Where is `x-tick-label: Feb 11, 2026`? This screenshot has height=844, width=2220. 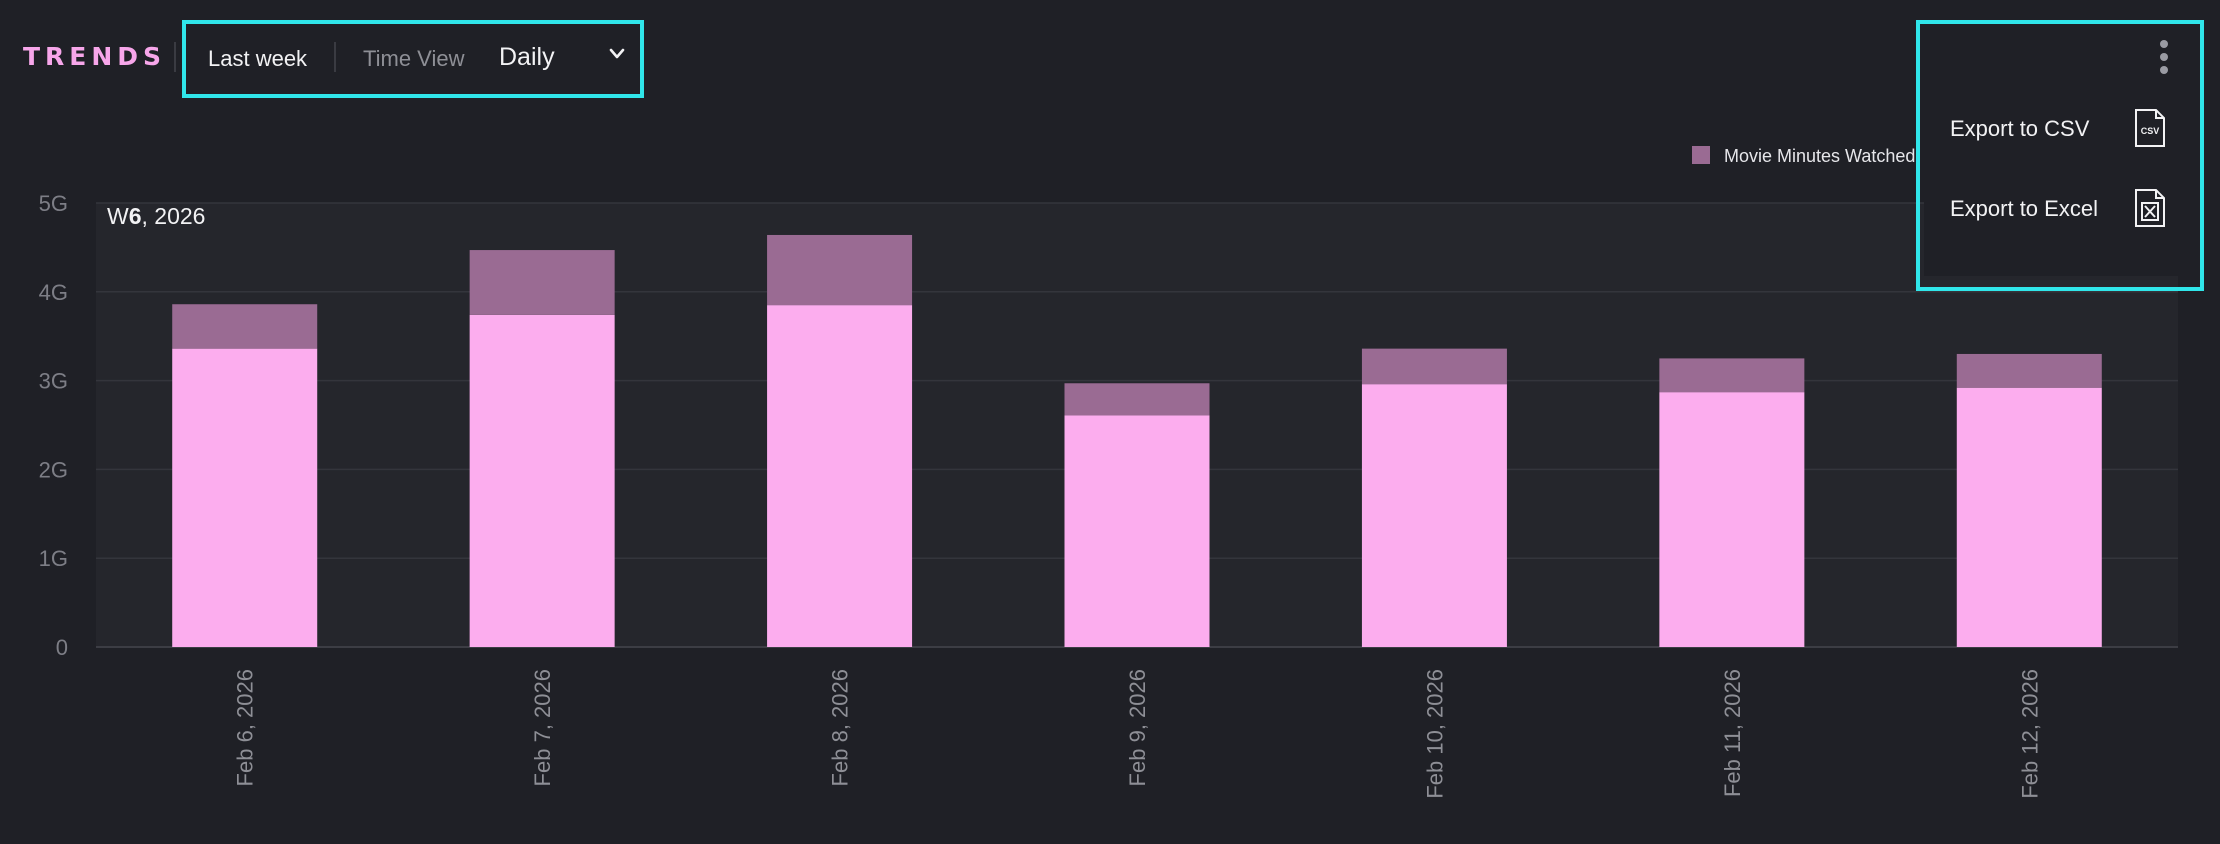 x-tick-label: Feb 11, 2026 is located at coordinates (1732, 733).